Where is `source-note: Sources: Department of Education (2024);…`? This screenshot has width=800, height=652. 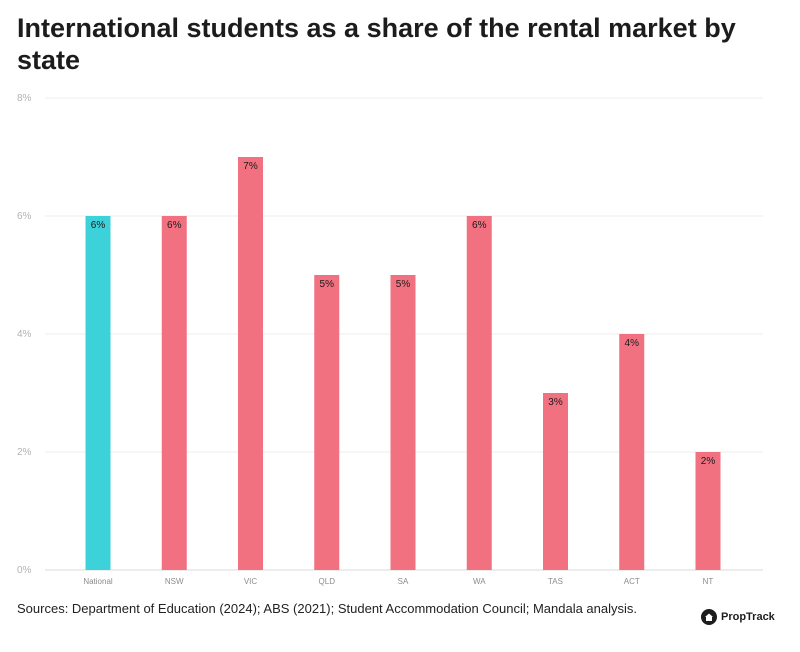 source-note: Sources: Department of Education (2024);… is located at coordinates (327, 608).